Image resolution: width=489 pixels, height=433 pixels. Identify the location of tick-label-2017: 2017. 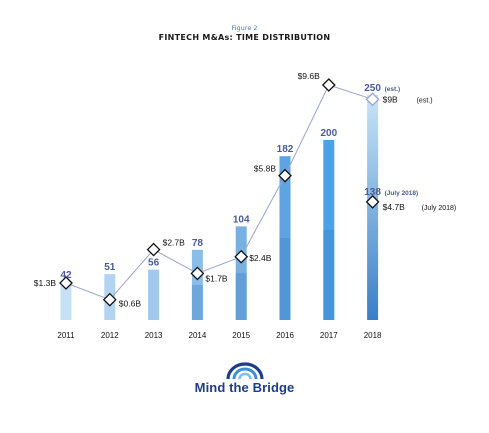
(329, 335).